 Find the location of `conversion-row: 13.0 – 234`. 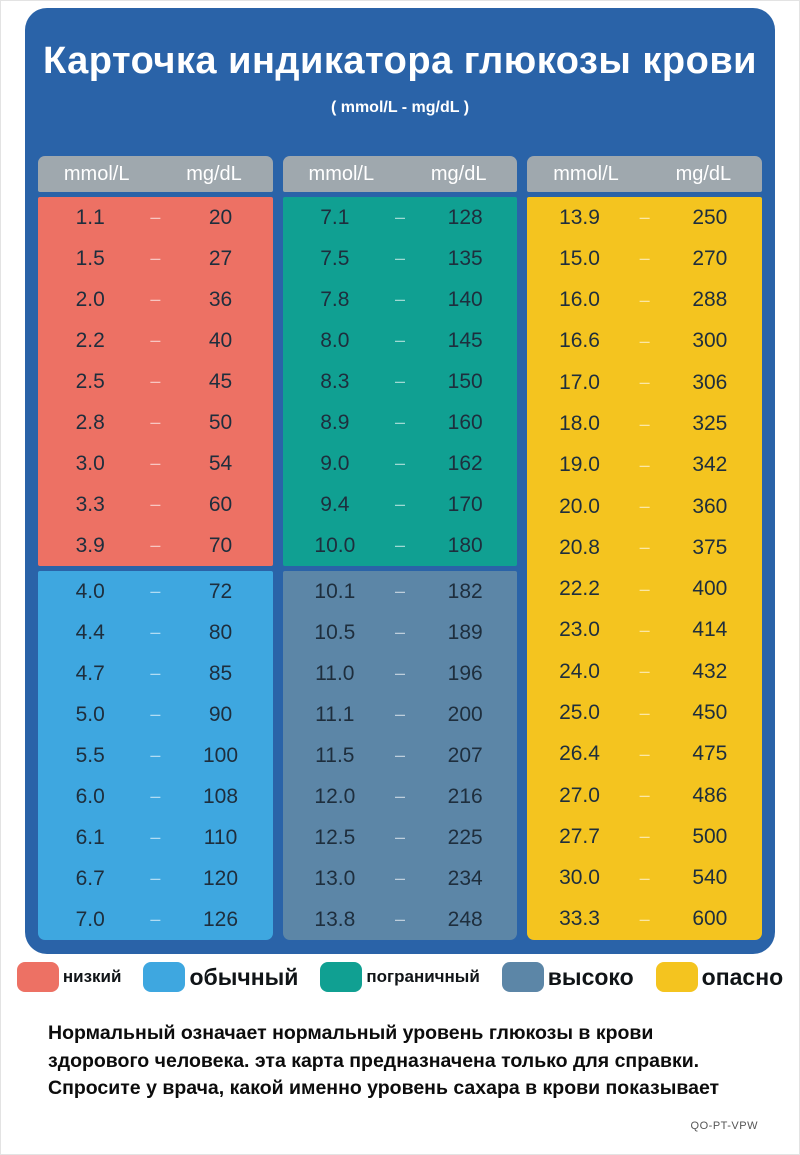

conversion-row: 13.0 – 234 is located at coordinates (400, 878).